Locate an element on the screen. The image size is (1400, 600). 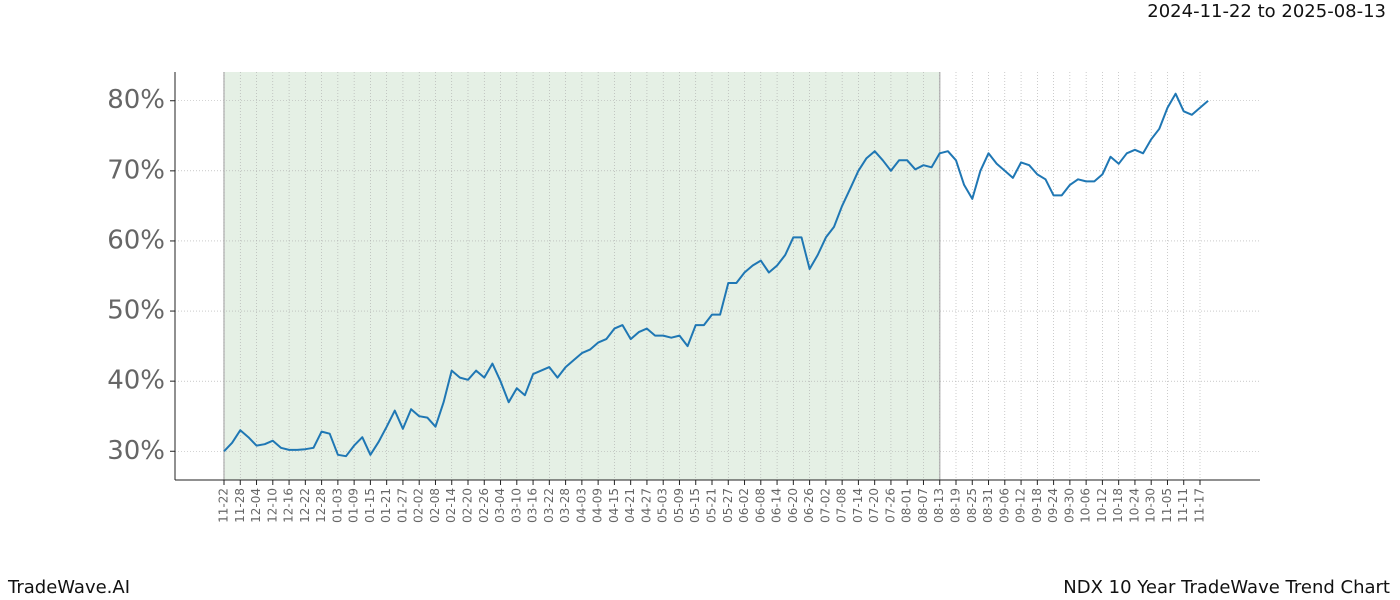
x-tick-label: 01-15 is located at coordinates (370, 505).